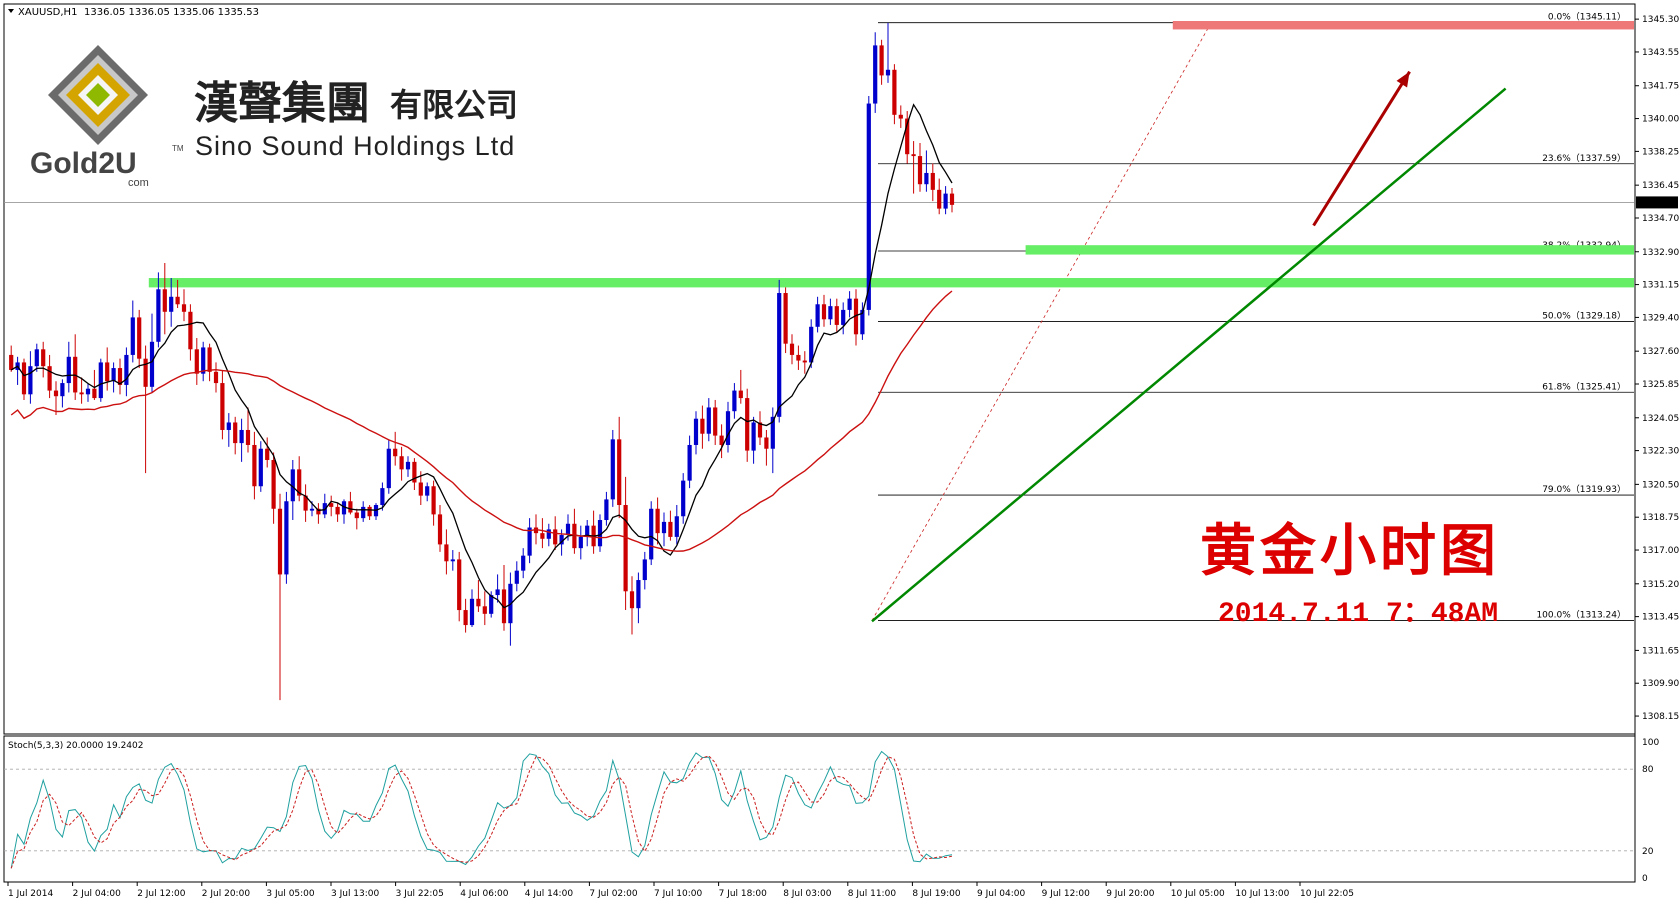 The width and height of the screenshot is (1680, 900). What do you see at coordinates (1660, 53) in the screenshot?
I see `price-tick-label: 1343.55` at bounding box center [1660, 53].